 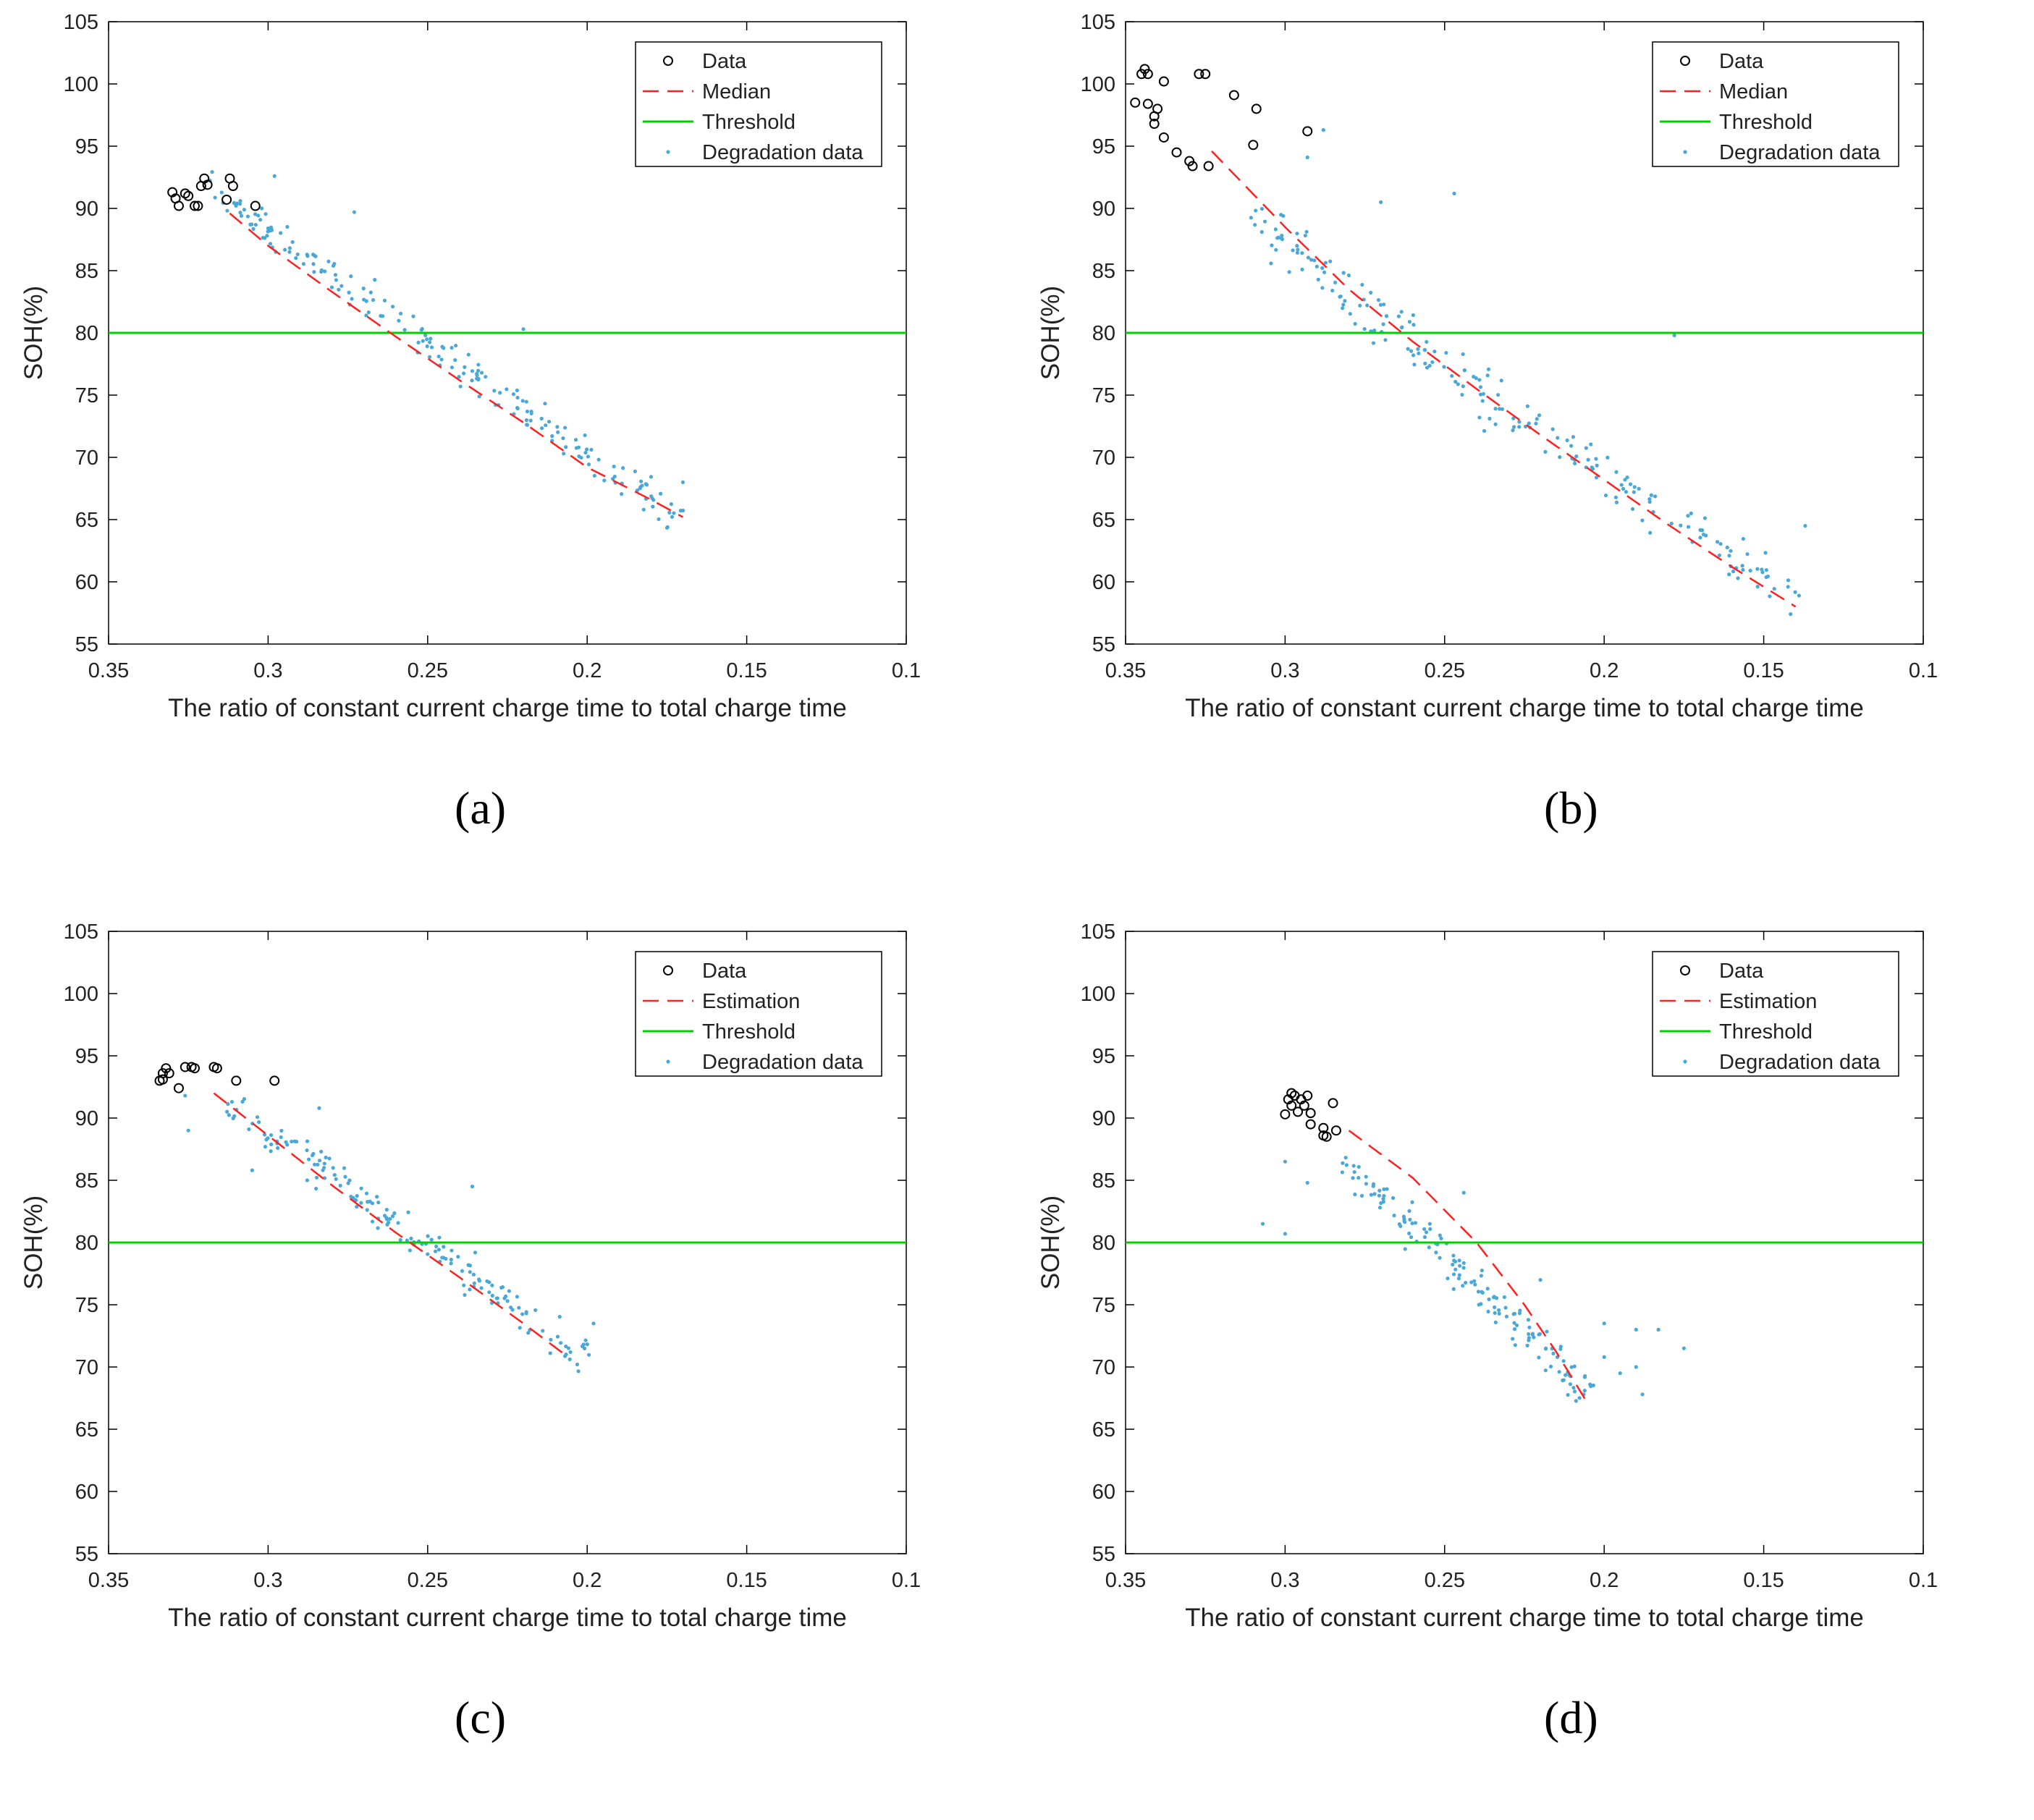 What do you see at coordinates (1125, 670) in the screenshot?
I see `x-tick-label: 0.35` at bounding box center [1125, 670].